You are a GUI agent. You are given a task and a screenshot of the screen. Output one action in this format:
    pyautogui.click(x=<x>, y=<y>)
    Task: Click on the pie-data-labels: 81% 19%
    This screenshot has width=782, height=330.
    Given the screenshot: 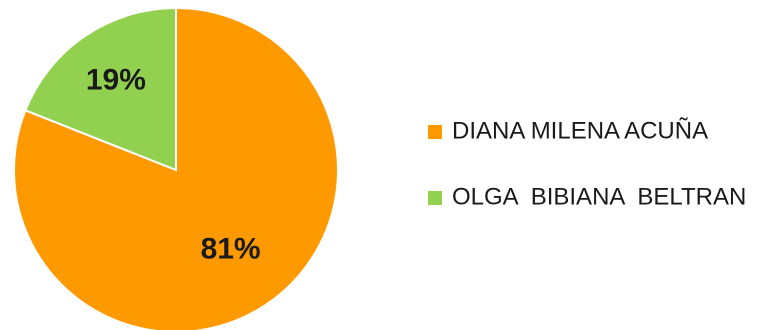 What is the action you would take?
    pyautogui.click(x=173, y=165)
    